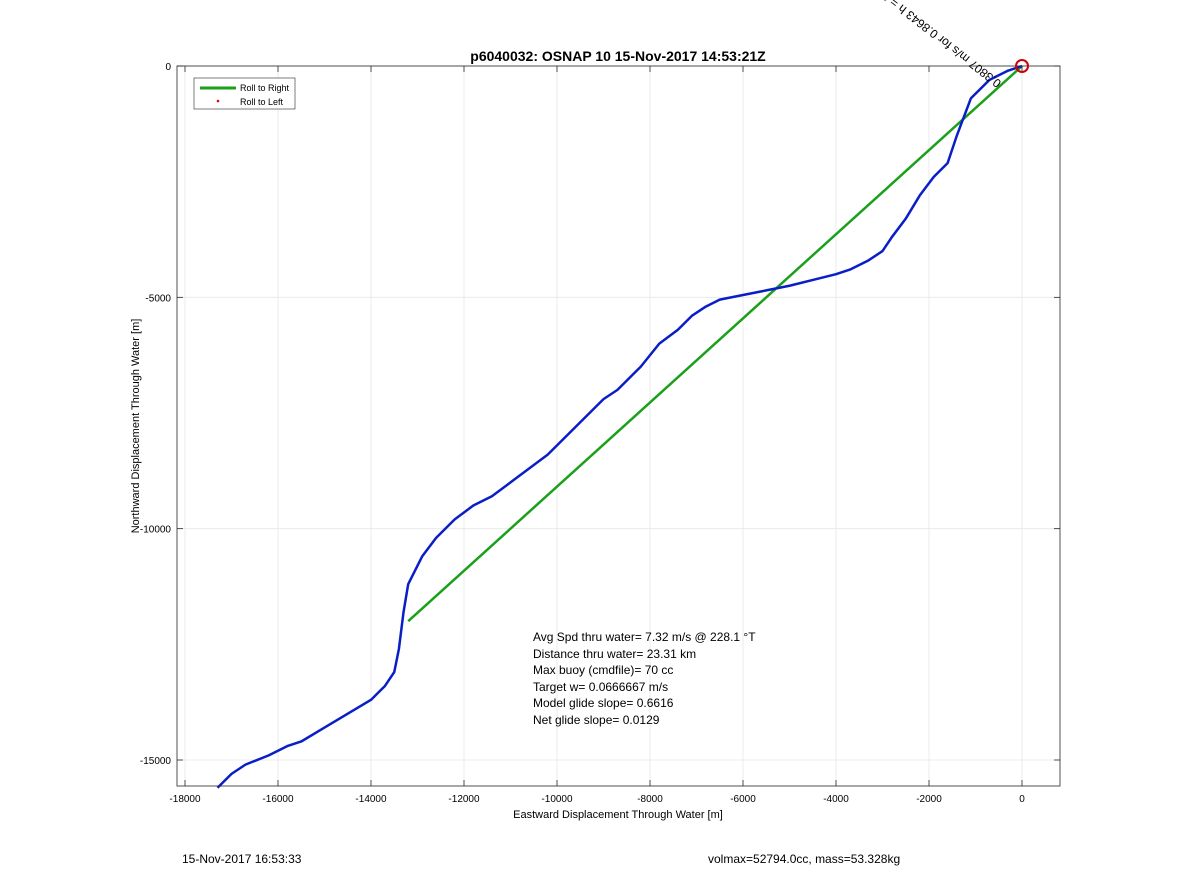  I want to click on footer-timestamp: 15-Nov-2017 16:53:33, so click(242, 859).